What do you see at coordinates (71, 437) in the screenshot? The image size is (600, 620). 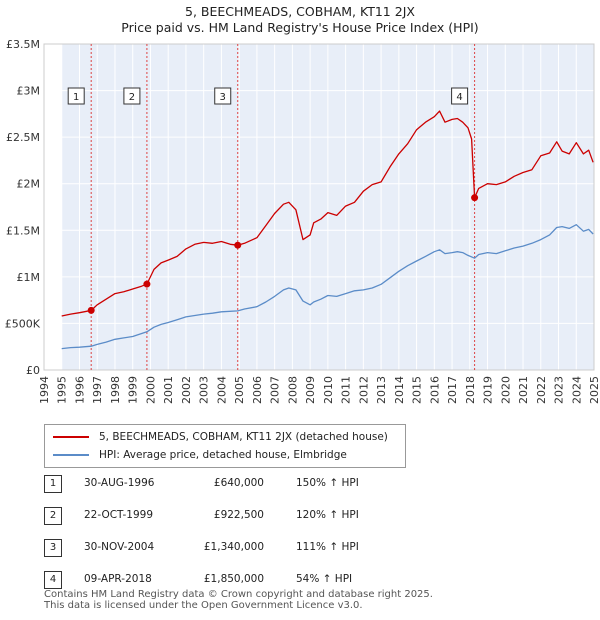 I see `legend-red-swatch` at bounding box center [71, 437].